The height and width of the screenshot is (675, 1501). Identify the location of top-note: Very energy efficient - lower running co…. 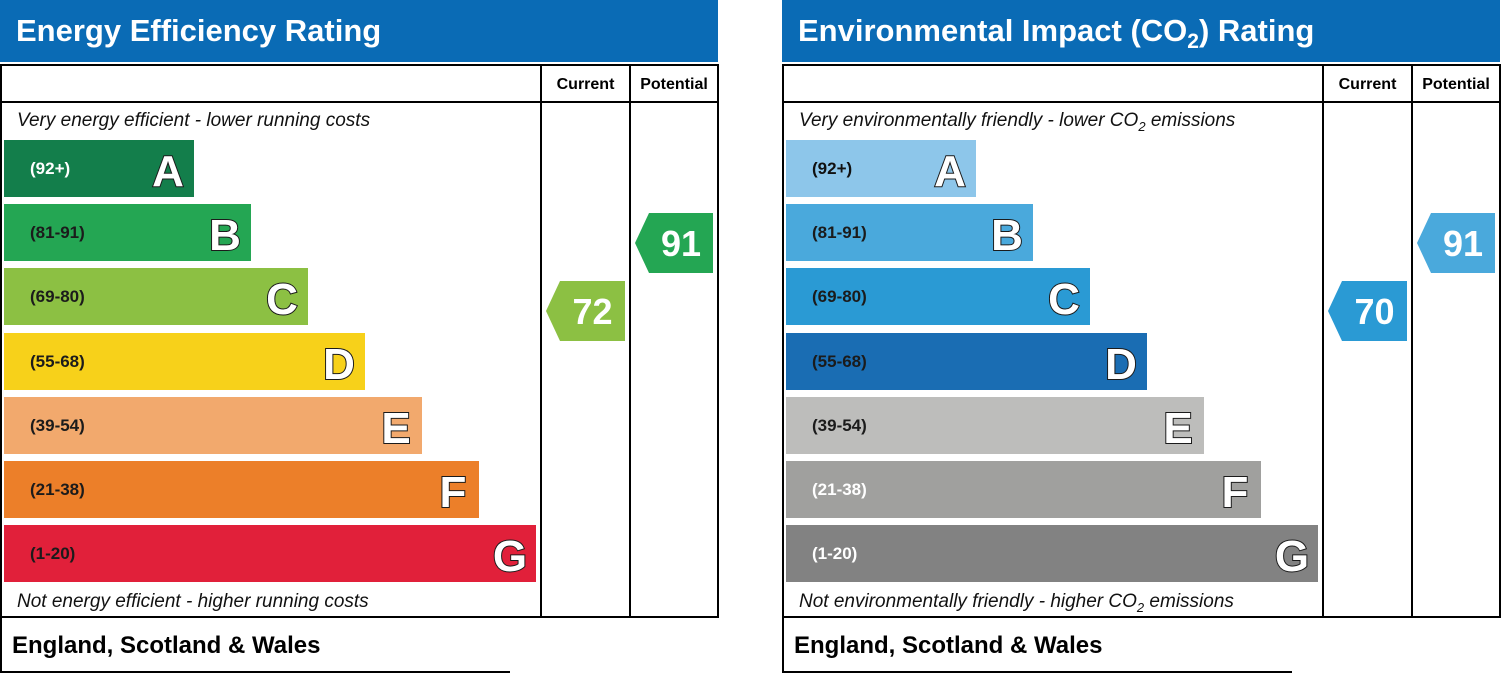
(194, 120).